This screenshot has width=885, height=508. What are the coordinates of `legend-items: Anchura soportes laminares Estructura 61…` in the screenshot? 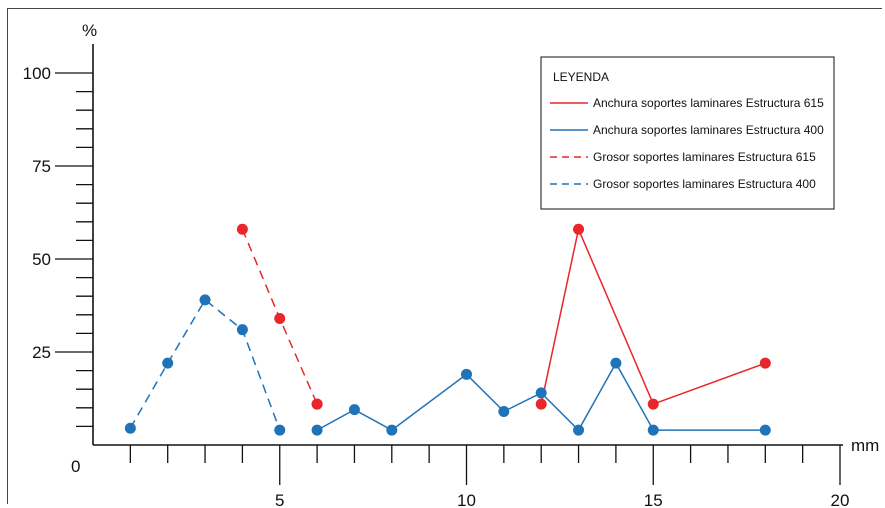 It's located at (687, 143).